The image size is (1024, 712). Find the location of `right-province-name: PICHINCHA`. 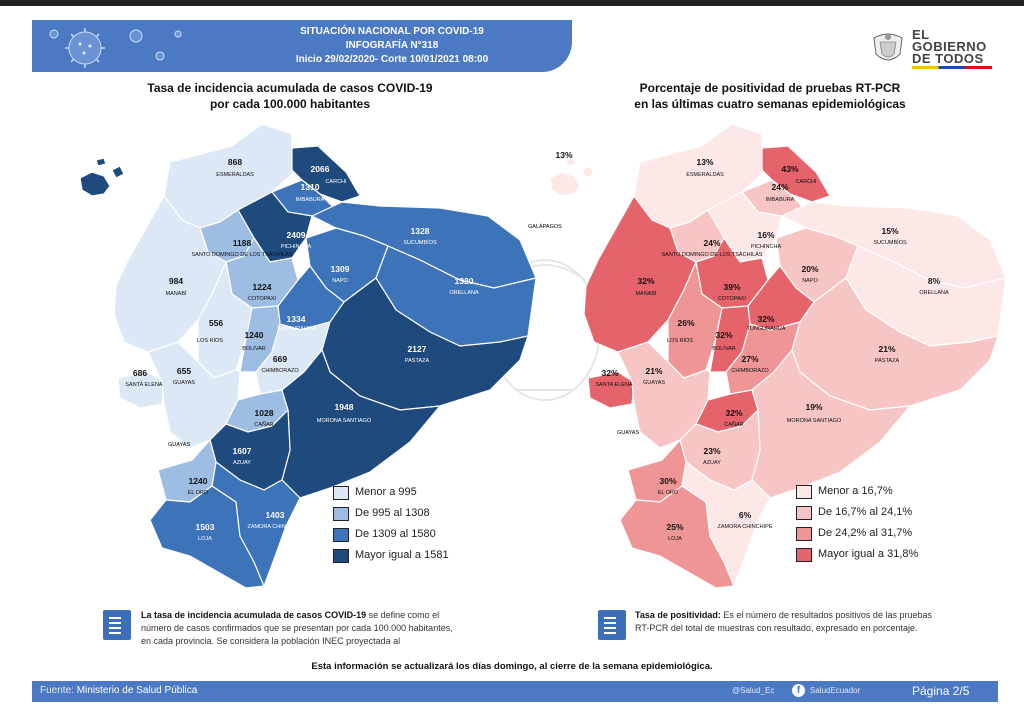

right-province-name: PICHINCHA is located at coordinates (766, 247).